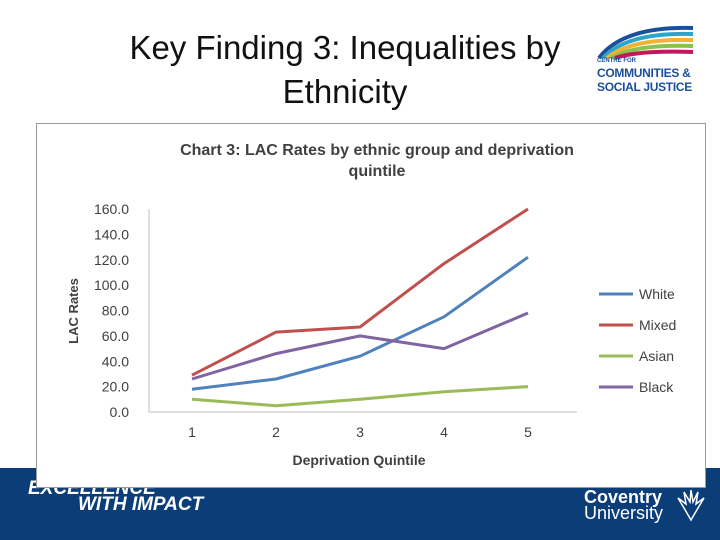  What do you see at coordinates (644, 87) in the screenshot?
I see `logo-line-2: SOCIAL JUSTICE` at bounding box center [644, 87].